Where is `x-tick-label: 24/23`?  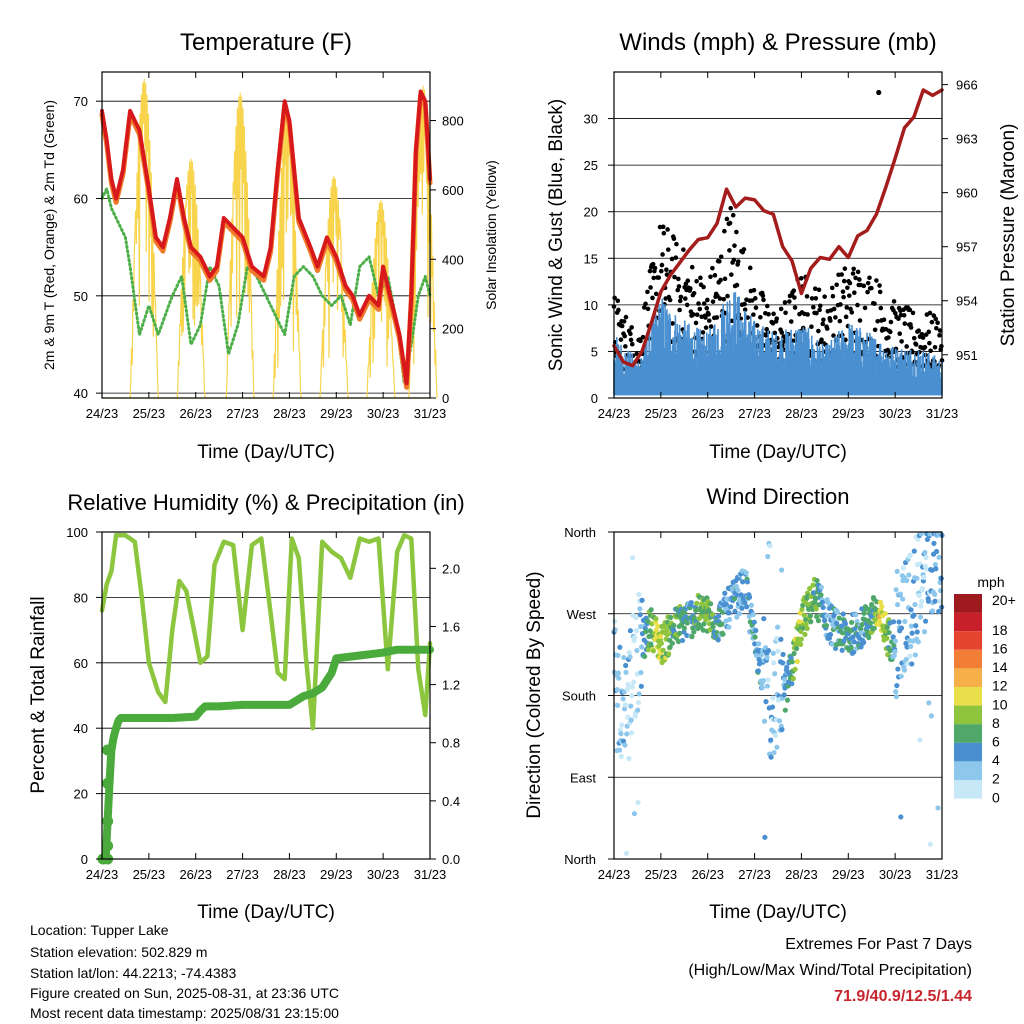
x-tick-label: 24/23 is located at coordinates (102, 413).